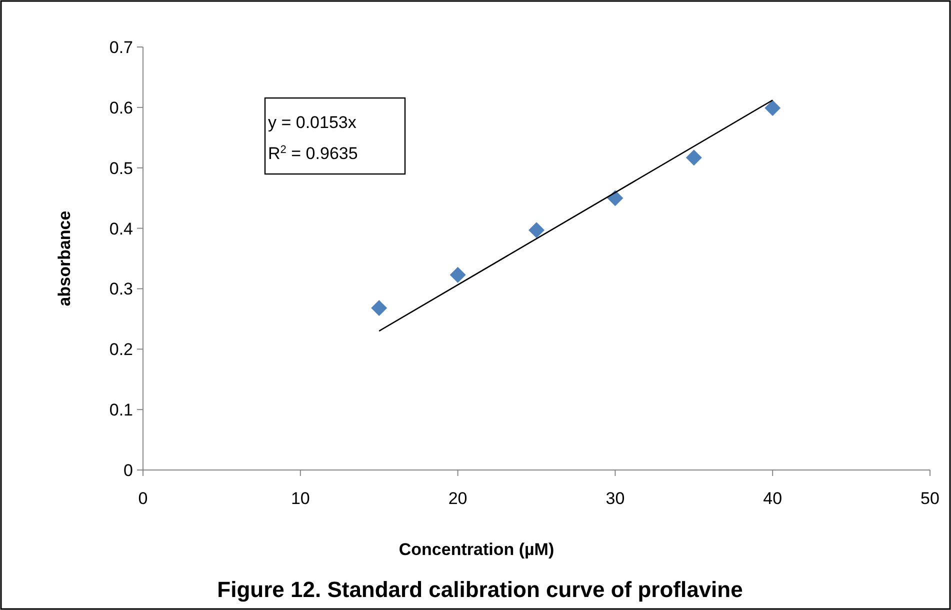 The height and width of the screenshot is (610, 951). What do you see at coordinates (128, 470) in the screenshot?
I see `y-tick-label: 0` at bounding box center [128, 470].